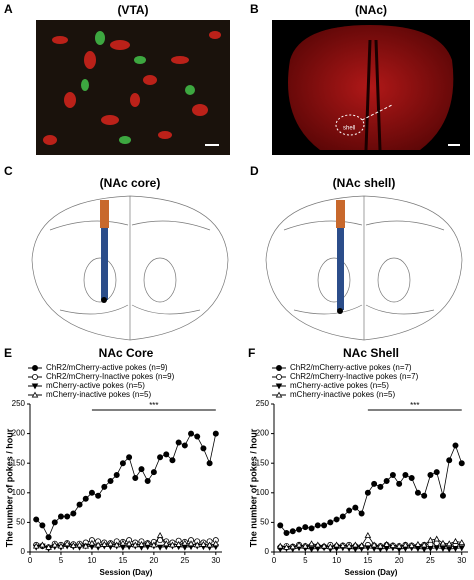  I want to click on panel-title: (NAc core), so click(130, 183).